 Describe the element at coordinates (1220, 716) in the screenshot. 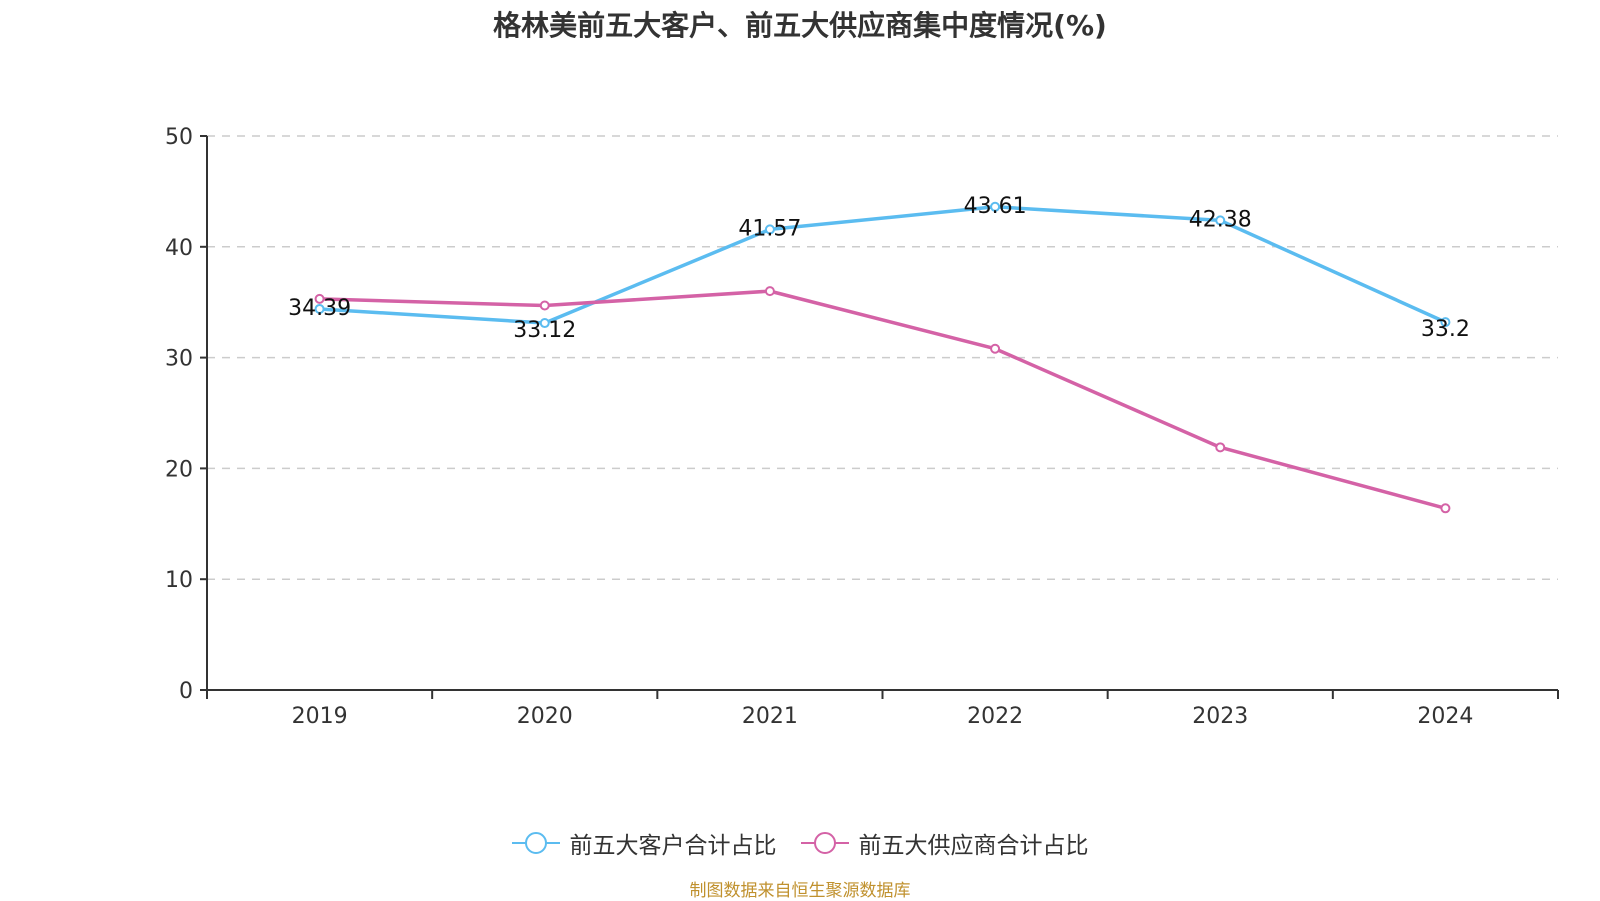

I see `x-tick-label: 2023` at that location.